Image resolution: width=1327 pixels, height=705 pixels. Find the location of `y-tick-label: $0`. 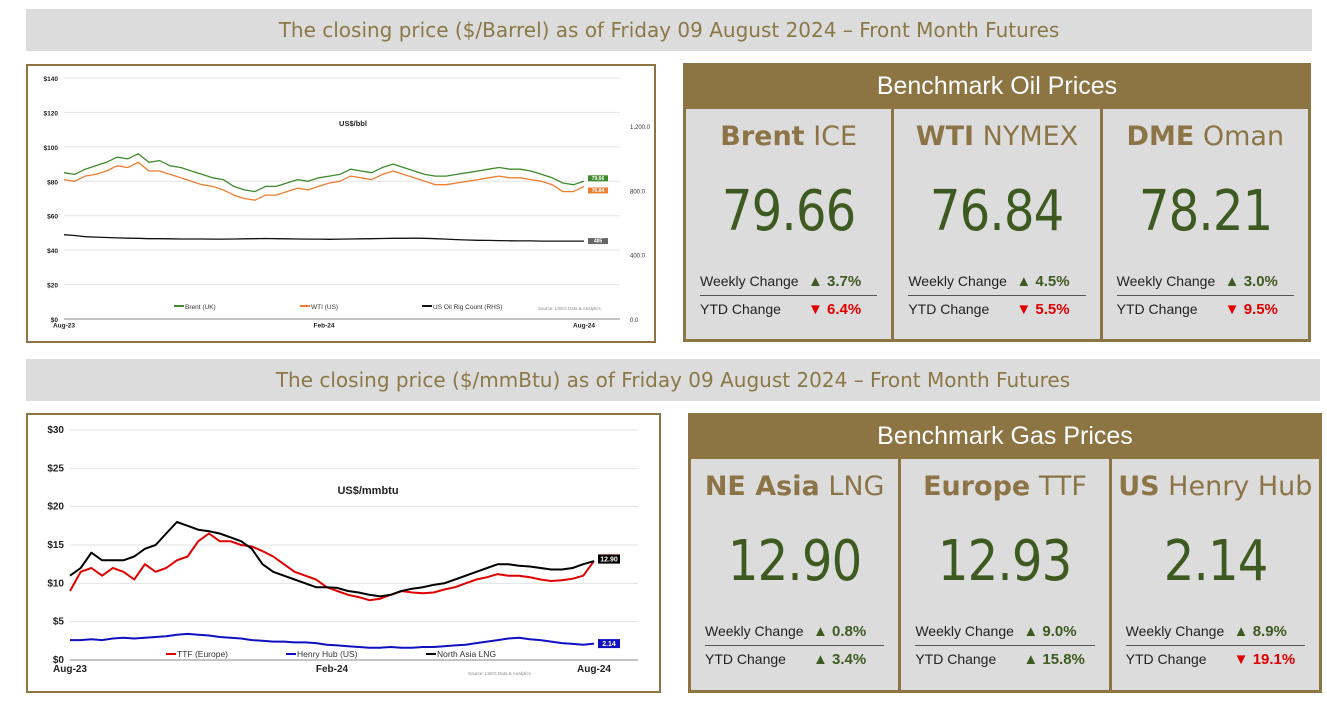

y-tick-label: $0 is located at coordinates (55, 320).